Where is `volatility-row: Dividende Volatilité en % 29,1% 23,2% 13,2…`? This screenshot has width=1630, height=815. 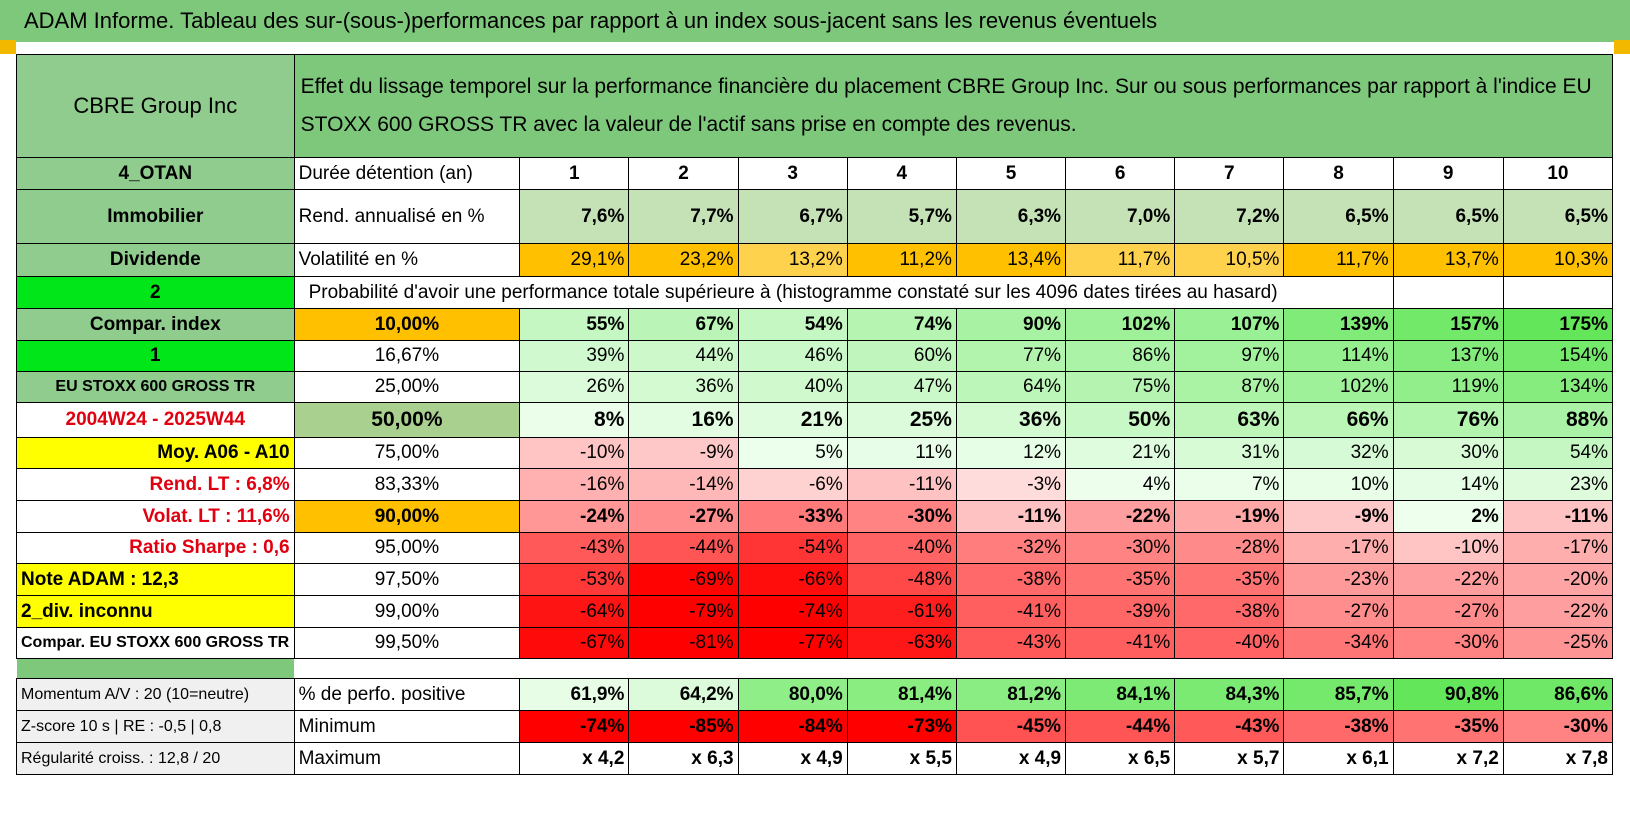
volatility-row: Dividende Volatilité en % 29,1% 23,2% 13,2… is located at coordinates (815, 260).